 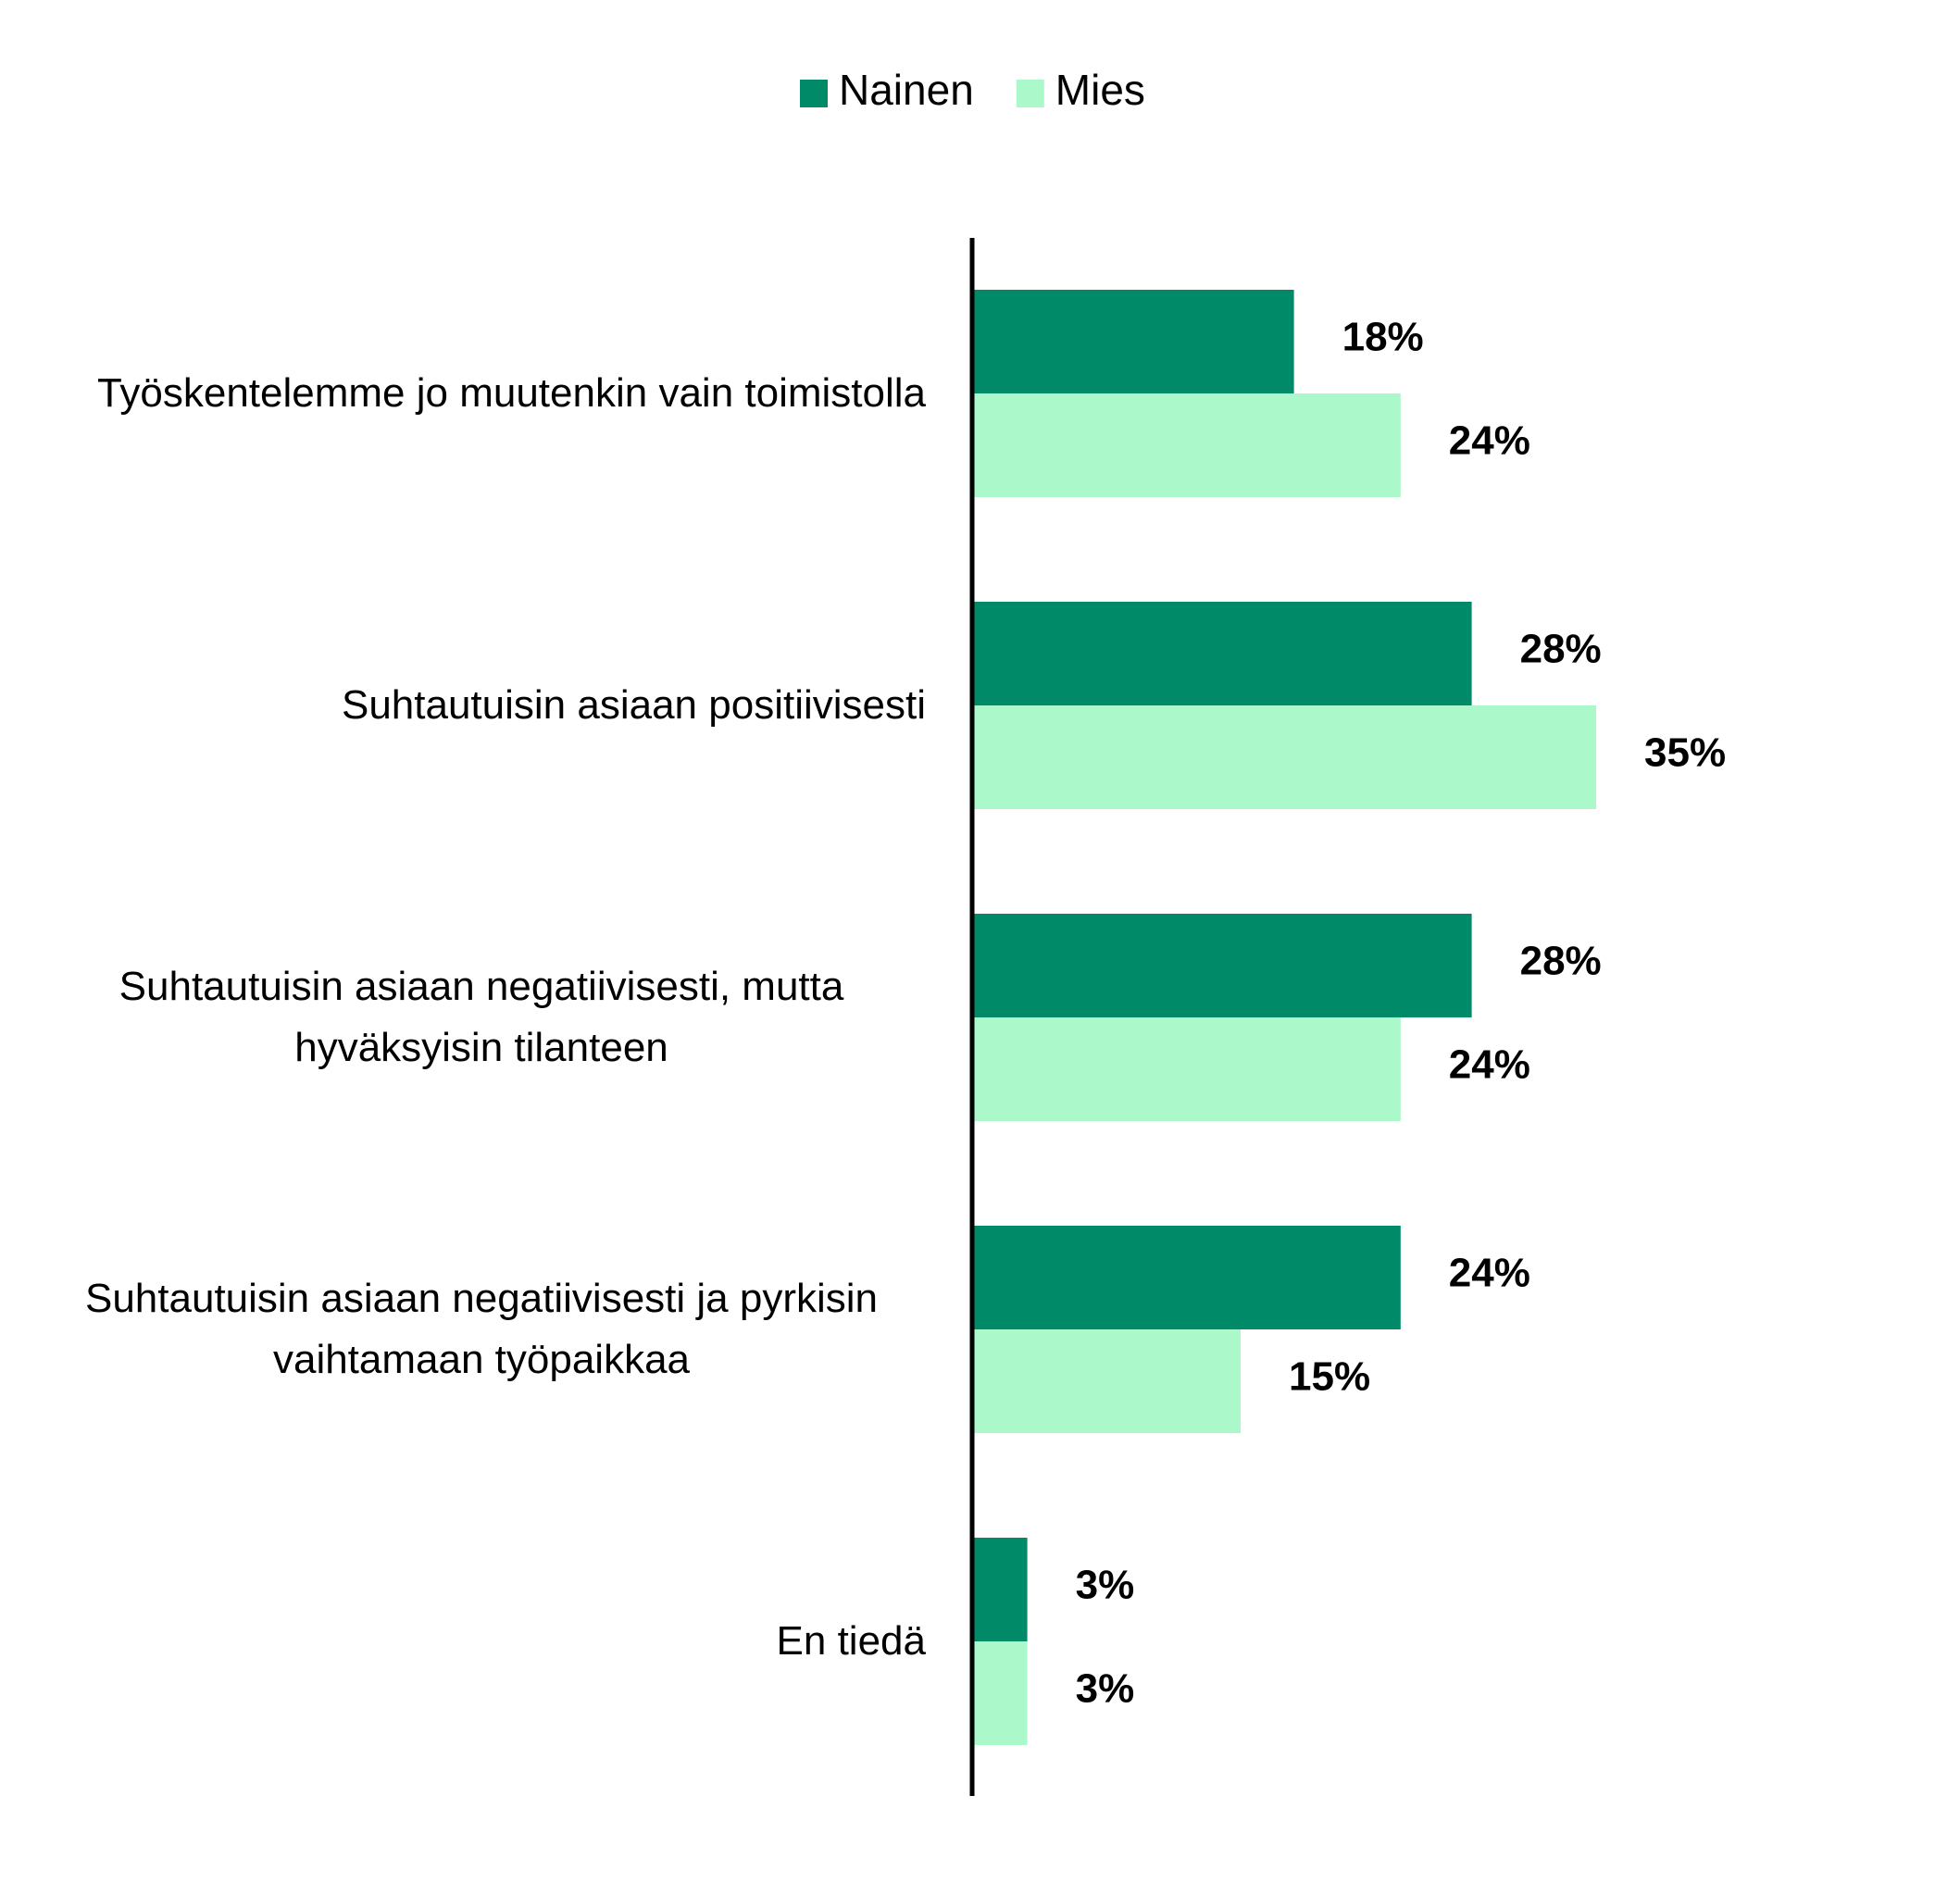 What do you see at coordinates (633, 705) in the screenshot?
I see `category-label: Suhtautuisin asiaan positiivisesti` at bounding box center [633, 705].